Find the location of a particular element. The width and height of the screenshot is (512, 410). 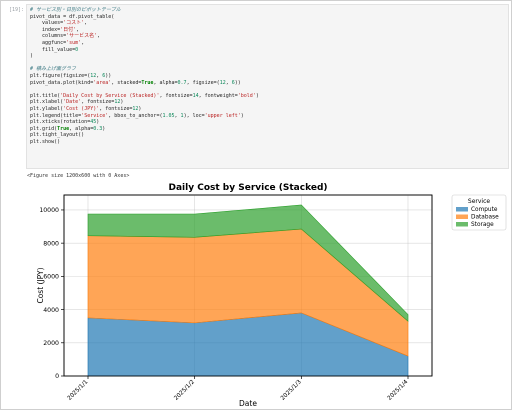

code-line: ) is located at coordinates (32, 56).